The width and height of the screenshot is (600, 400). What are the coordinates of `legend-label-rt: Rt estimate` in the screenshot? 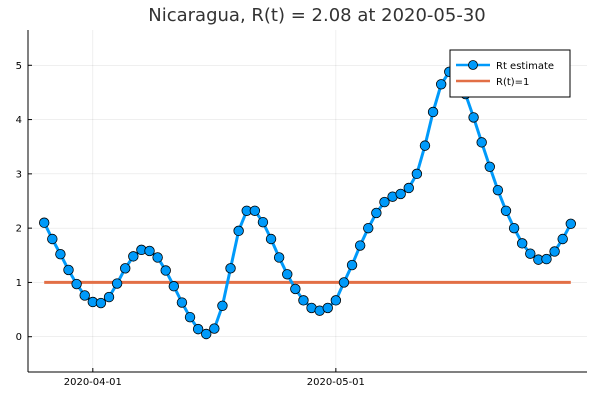 It's located at (525, 66).